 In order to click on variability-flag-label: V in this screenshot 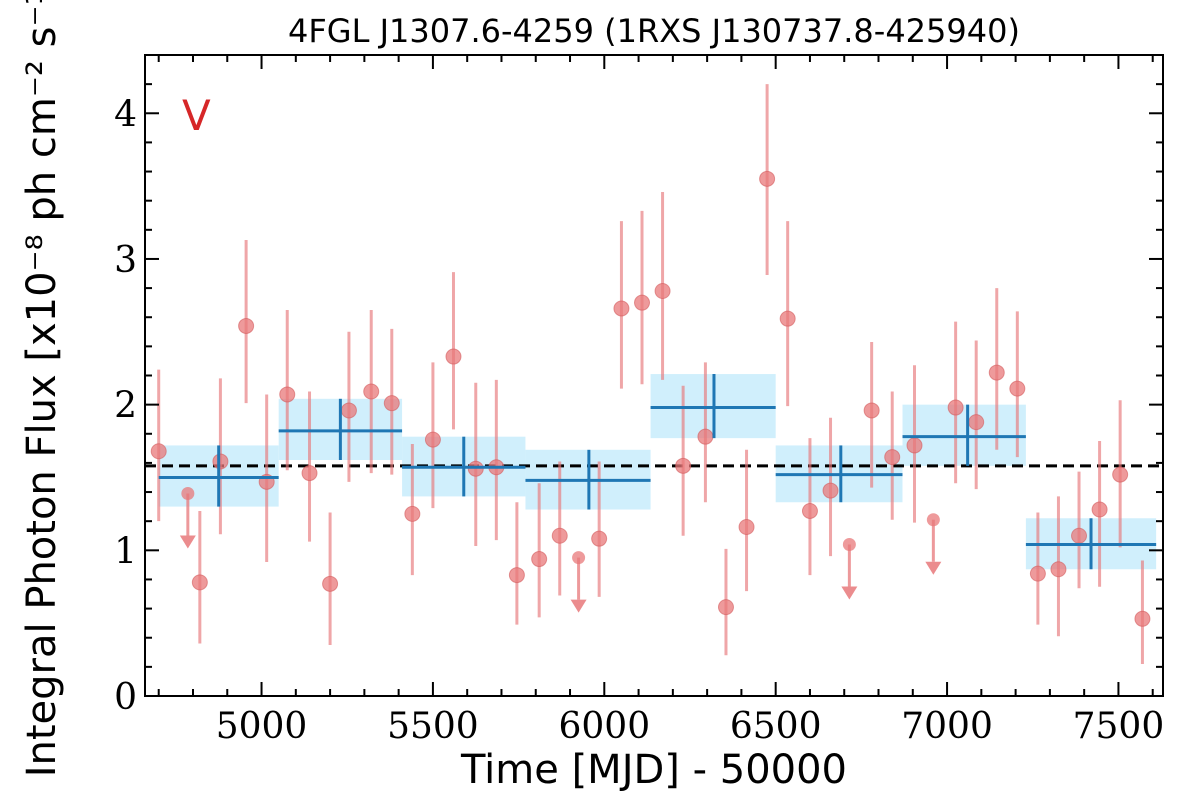, I will do `click(196, 115)`.